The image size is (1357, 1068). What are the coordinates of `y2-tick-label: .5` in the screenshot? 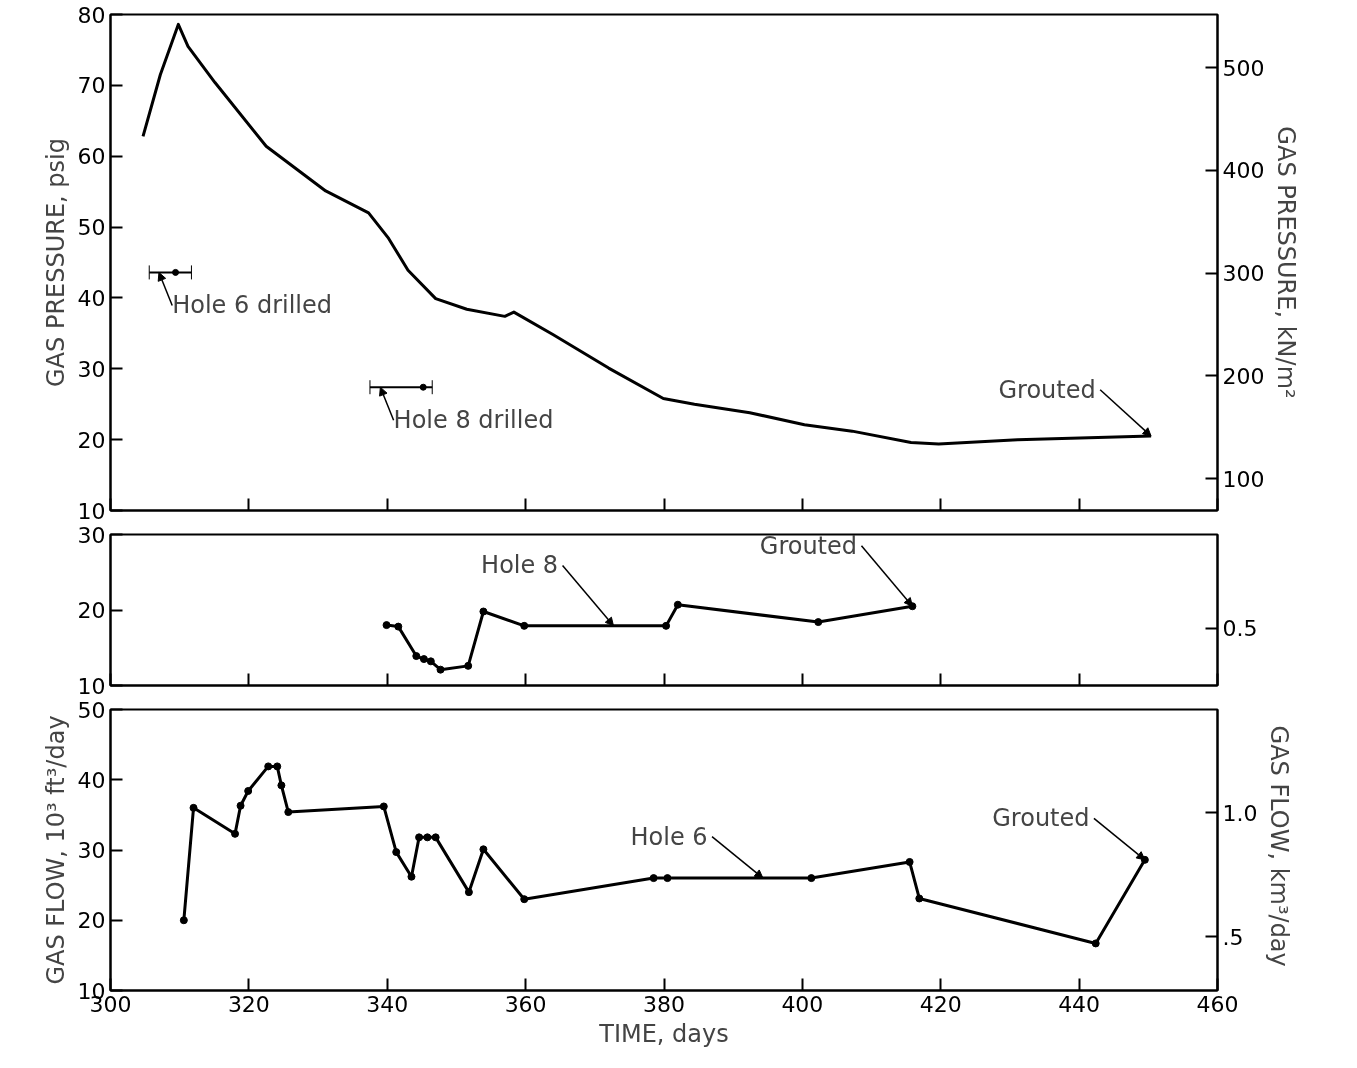 It's located at (1233, 937).